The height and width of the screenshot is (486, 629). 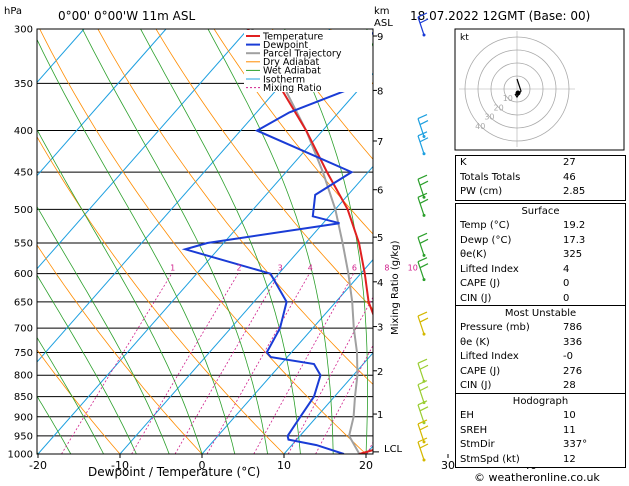 I want to click on surface-label: Temp (°C), so click(x=485, y=225).